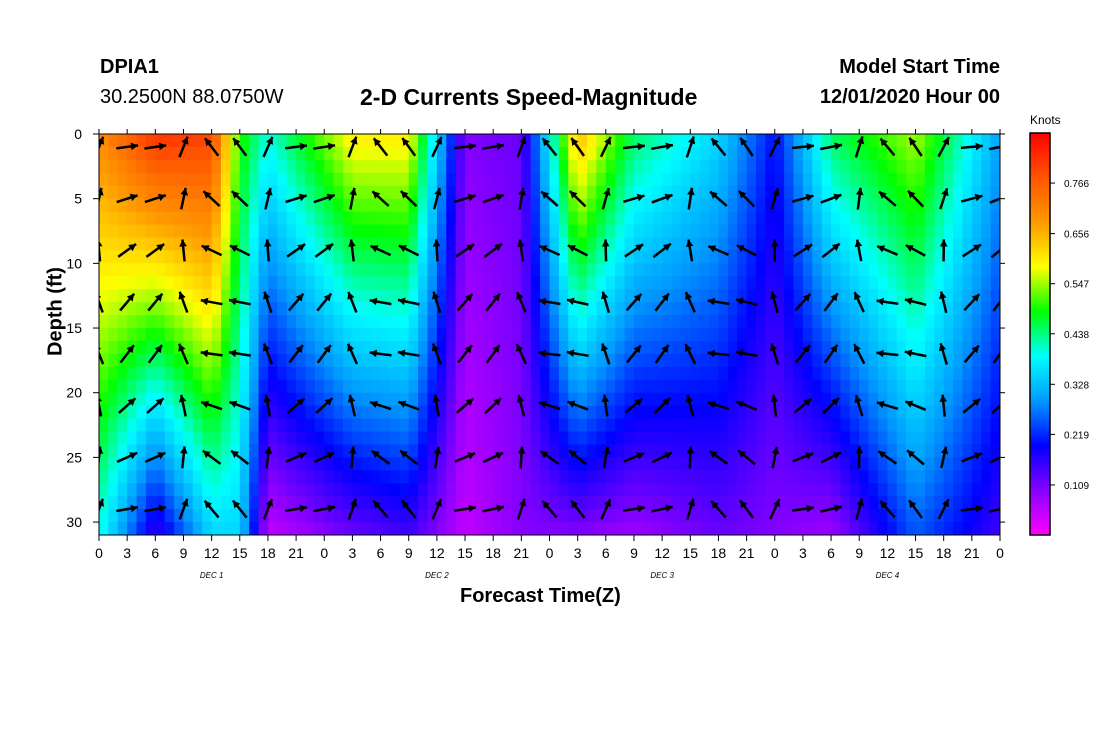 This screenshot has height=750, width=1100. Describe the element at coordinates (1045, 120) in the screenshot. I see `colorbar-unit: Knots` at that location.